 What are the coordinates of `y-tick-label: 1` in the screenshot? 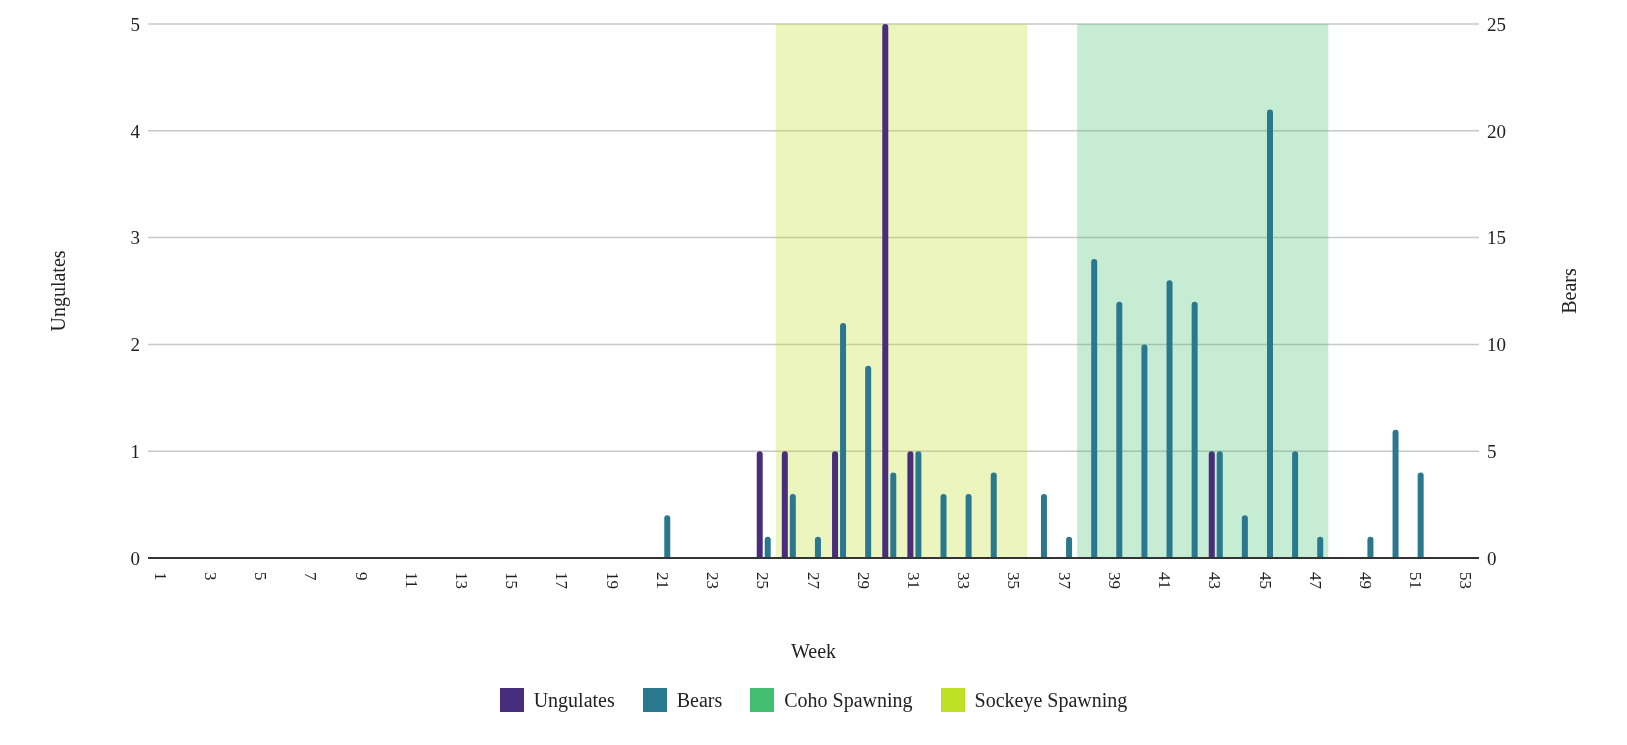 It's located at (135, 451).